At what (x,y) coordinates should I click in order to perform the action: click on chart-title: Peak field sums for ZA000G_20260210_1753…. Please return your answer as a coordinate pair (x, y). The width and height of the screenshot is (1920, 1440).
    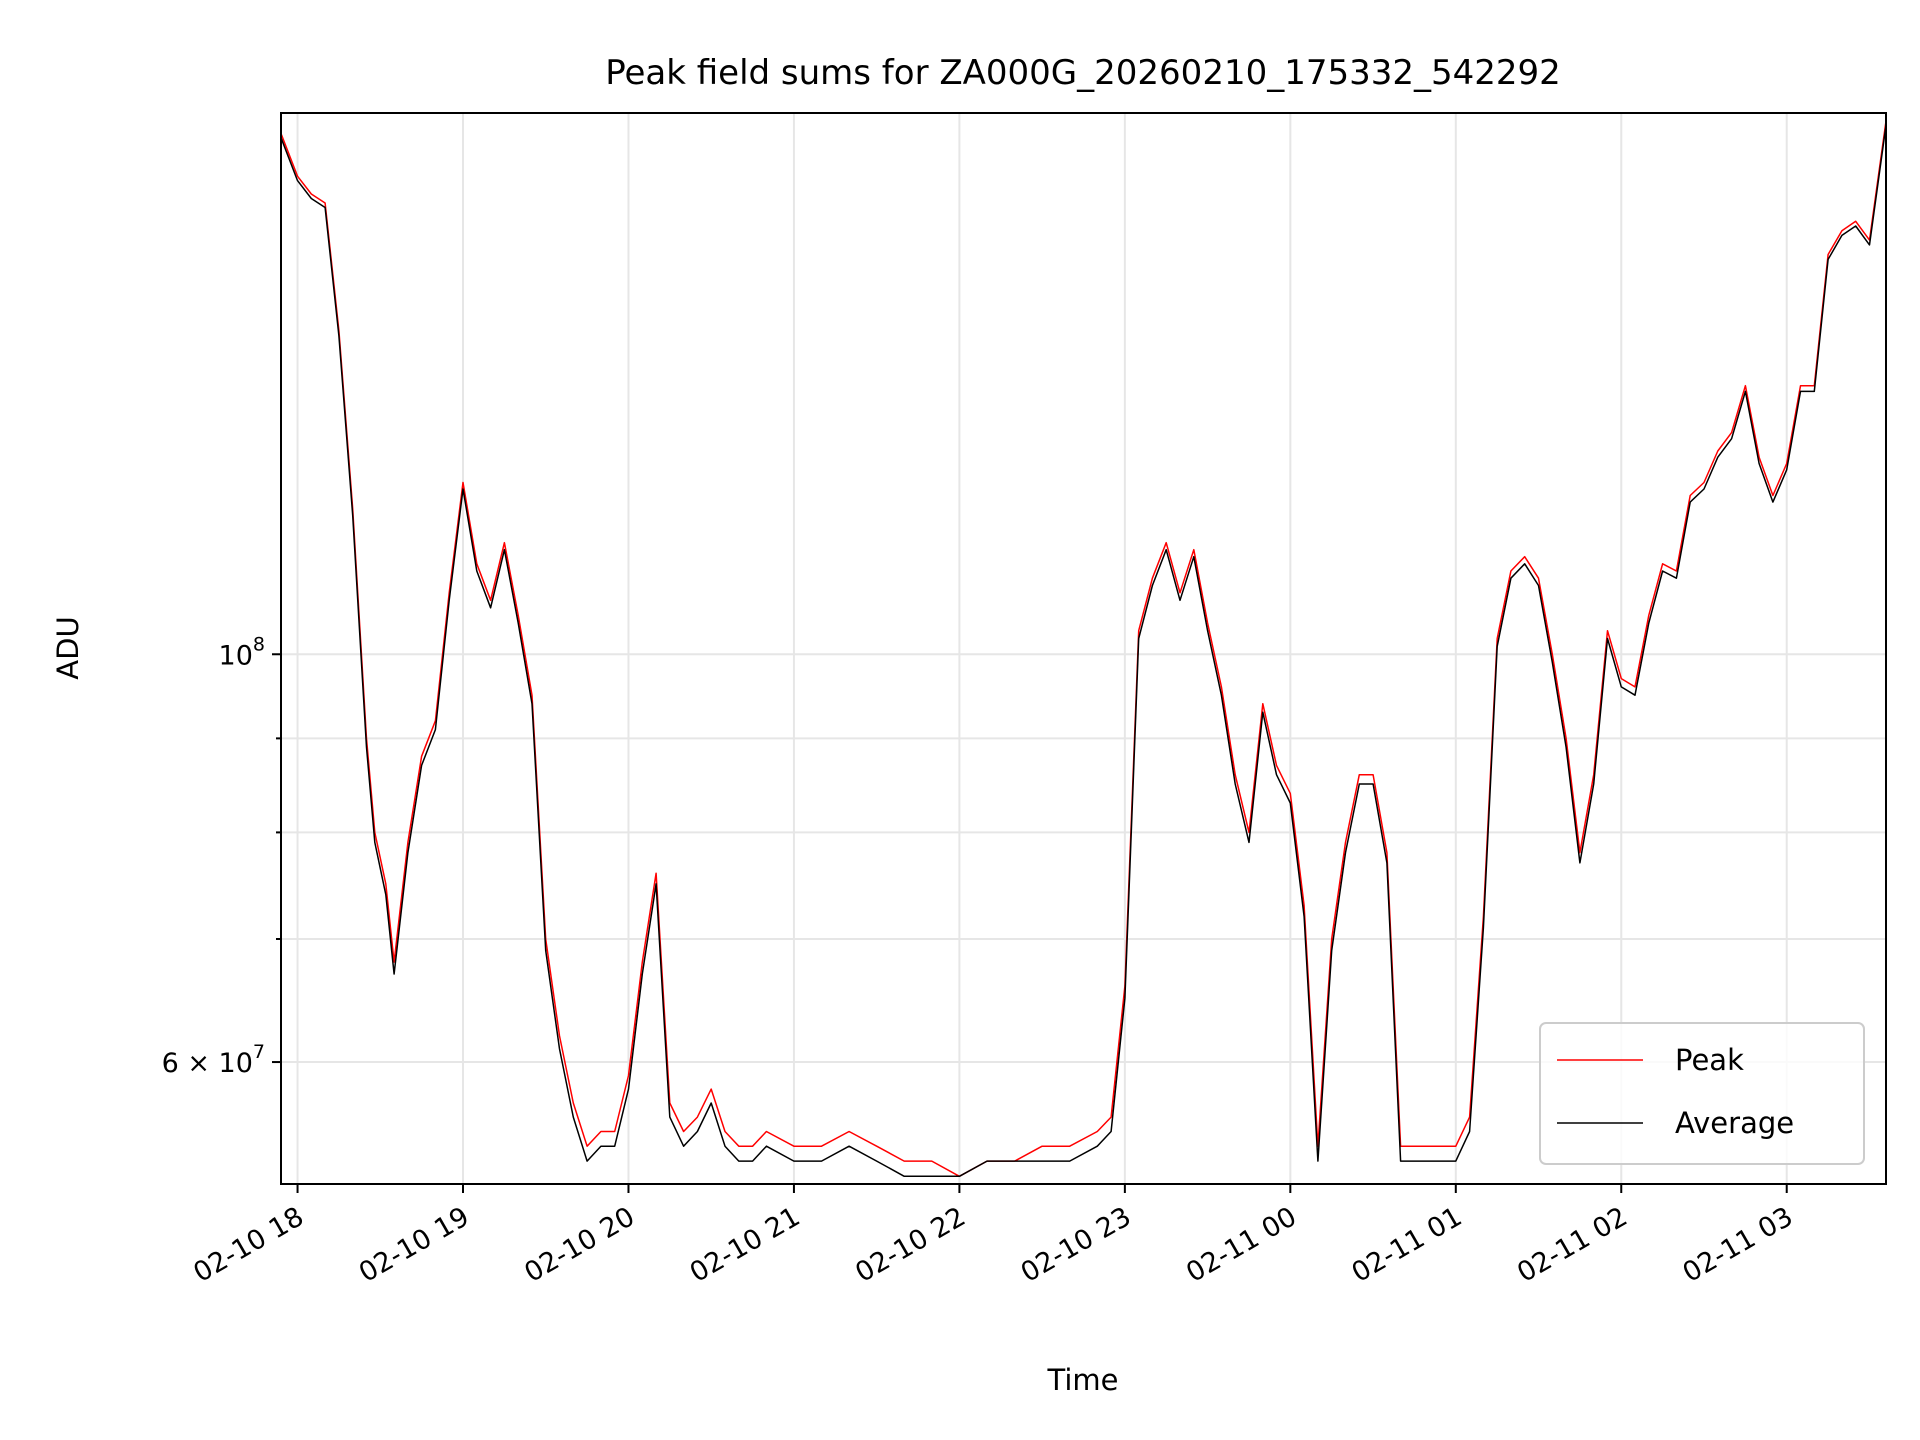
    Looking at the image, I should click on (1083, 73).